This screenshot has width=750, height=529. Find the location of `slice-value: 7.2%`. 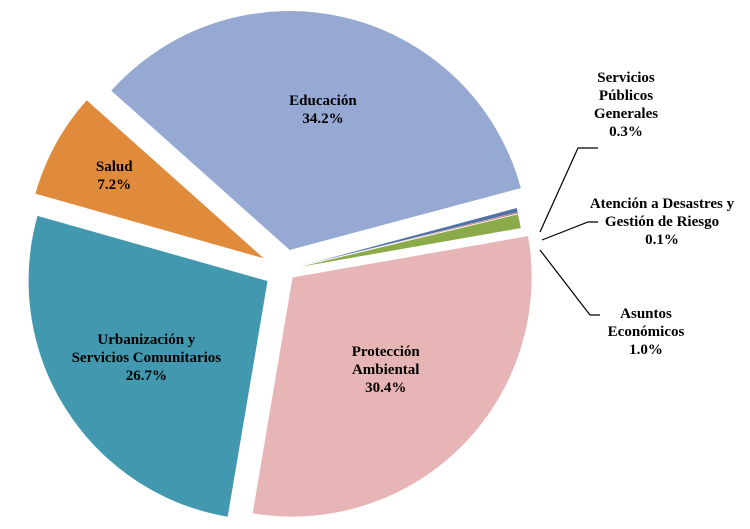

slice-value: 7.2% is located at coordinates (114, 185).